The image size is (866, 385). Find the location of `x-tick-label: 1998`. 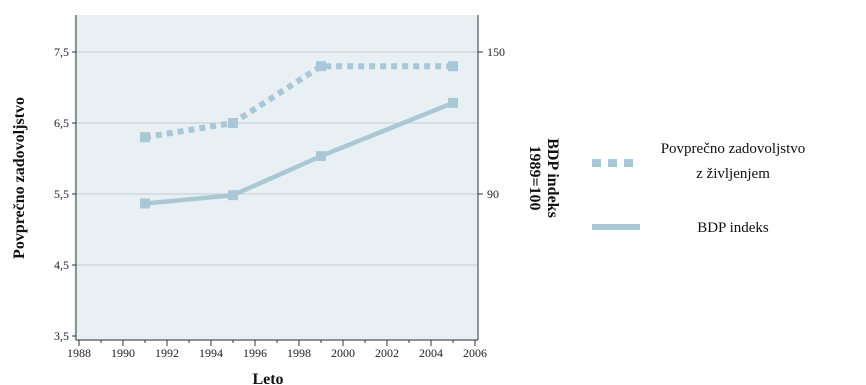

x-tick-label: 1998 is located at coordinates (299, 353).